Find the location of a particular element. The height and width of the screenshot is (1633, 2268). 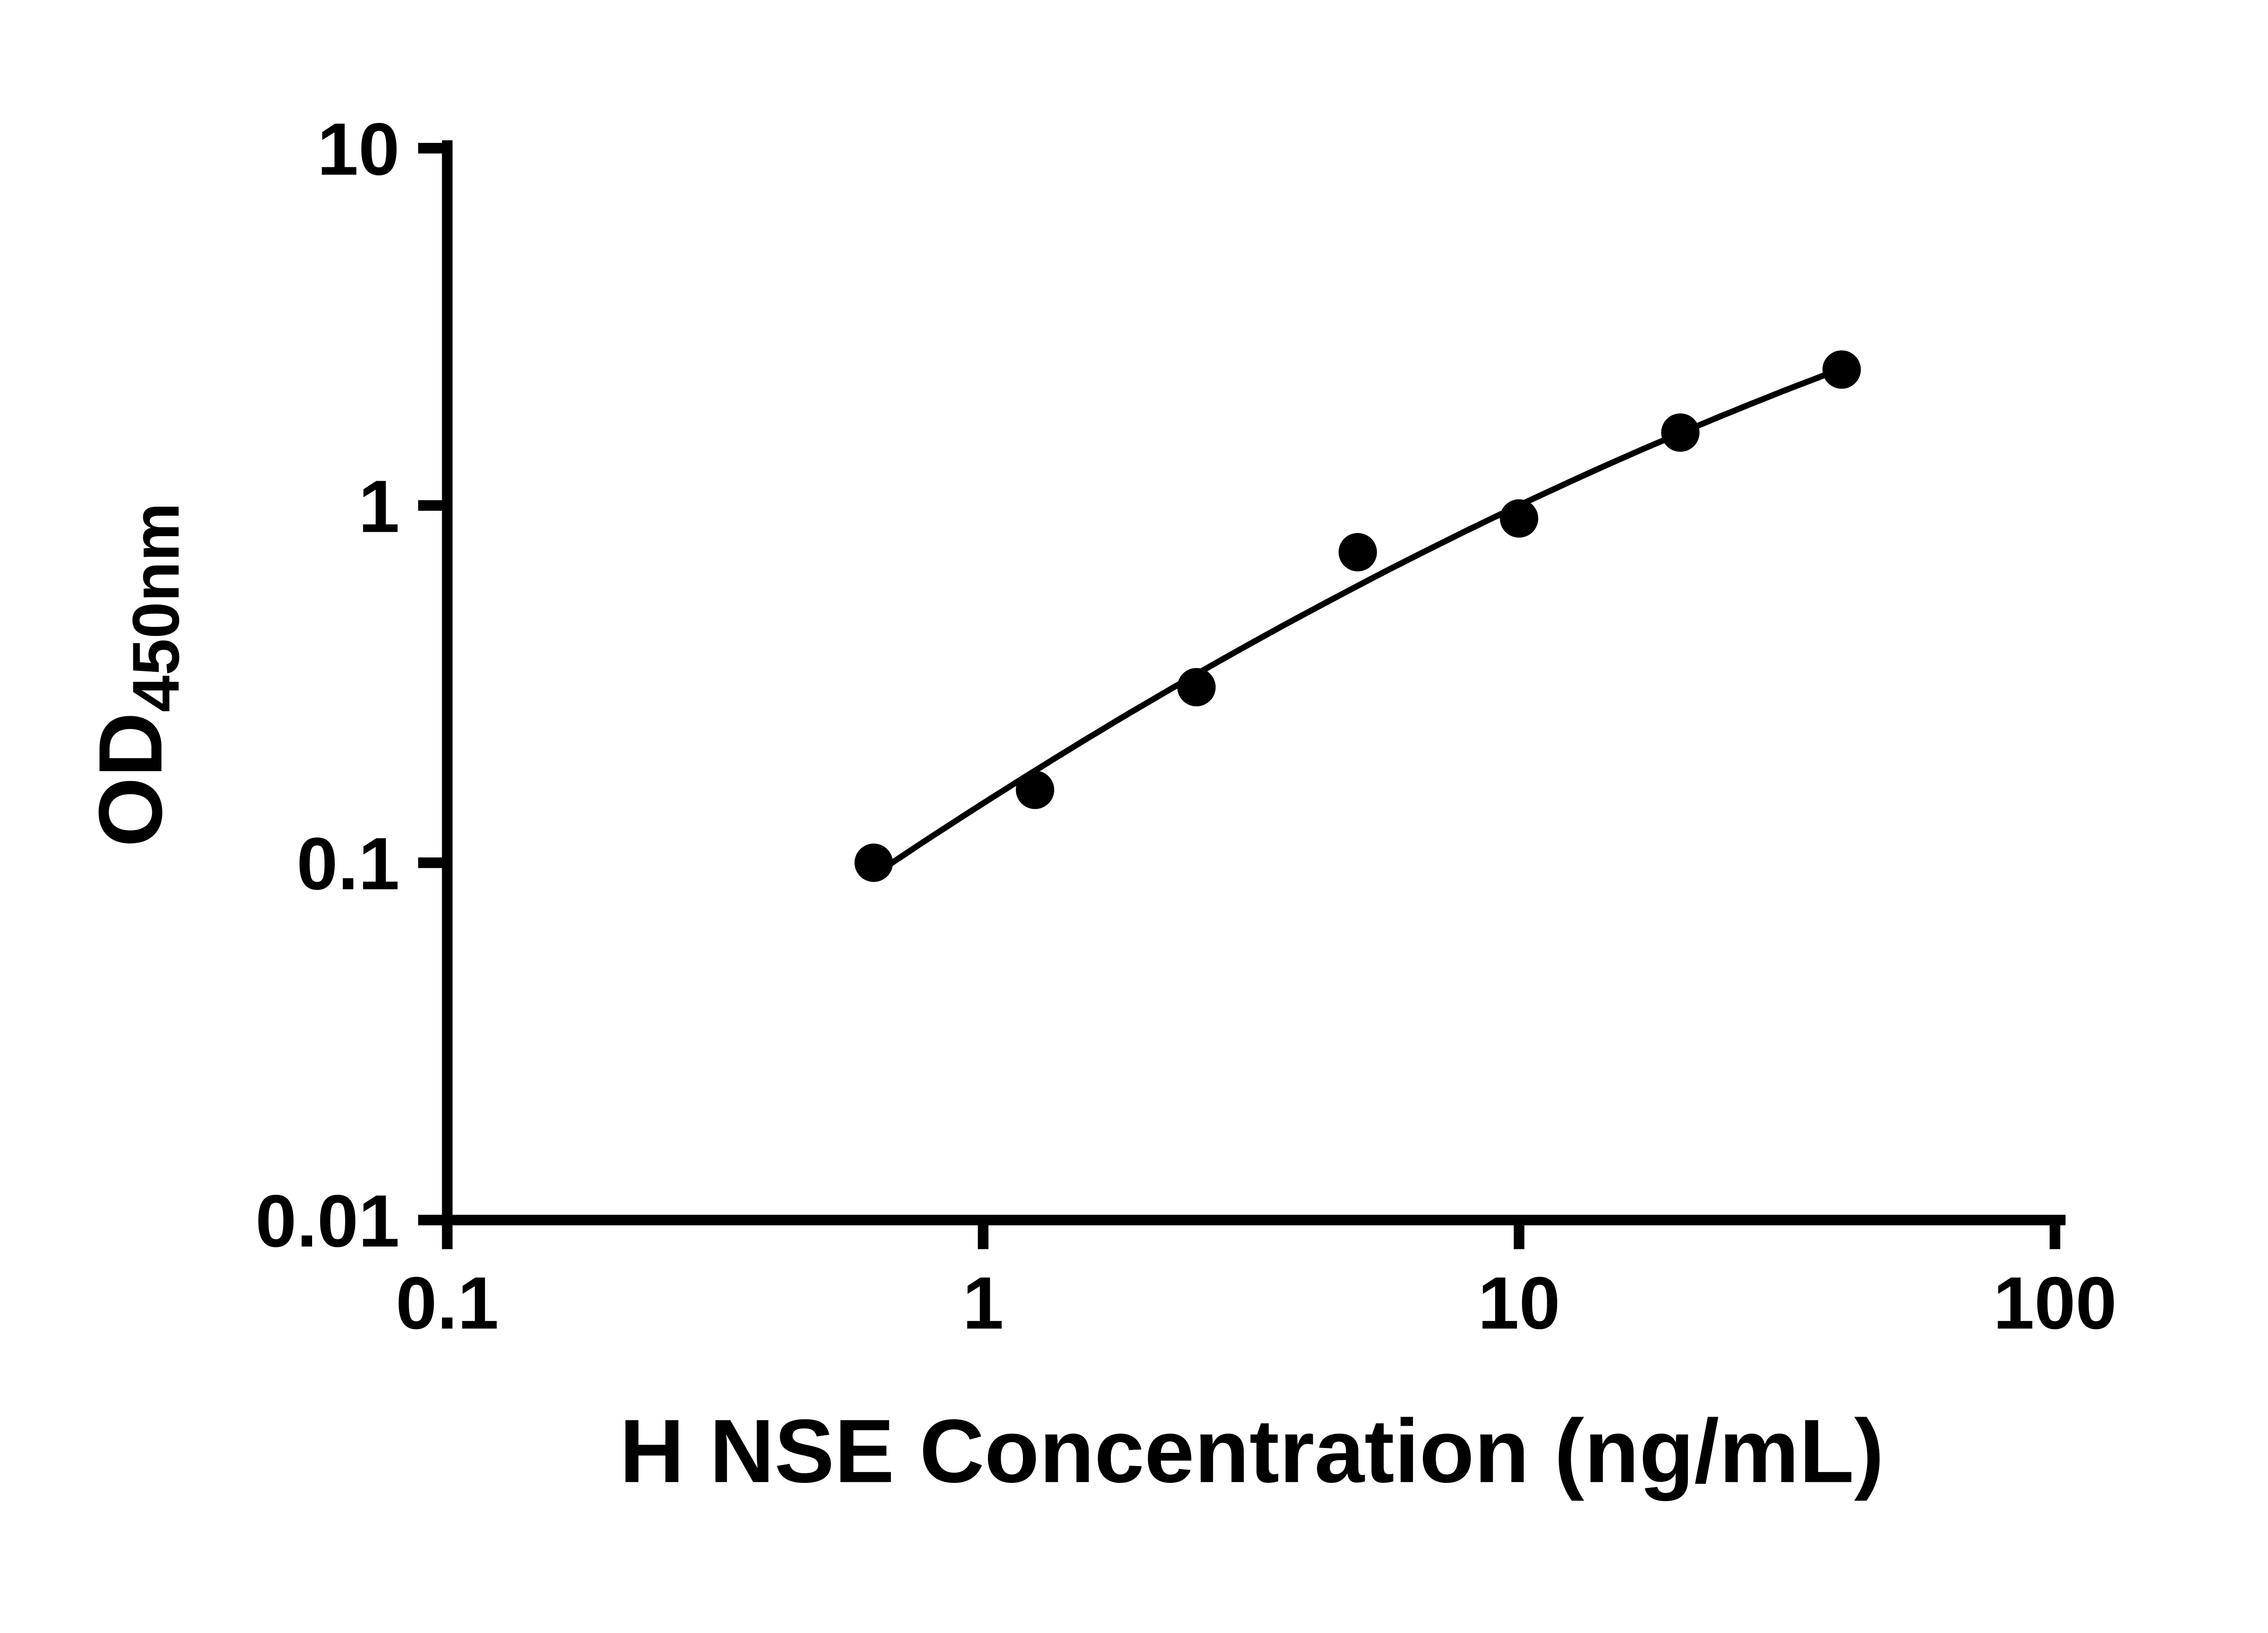

y-tick-label: 0.01 is located at coordinates (327, 1220).